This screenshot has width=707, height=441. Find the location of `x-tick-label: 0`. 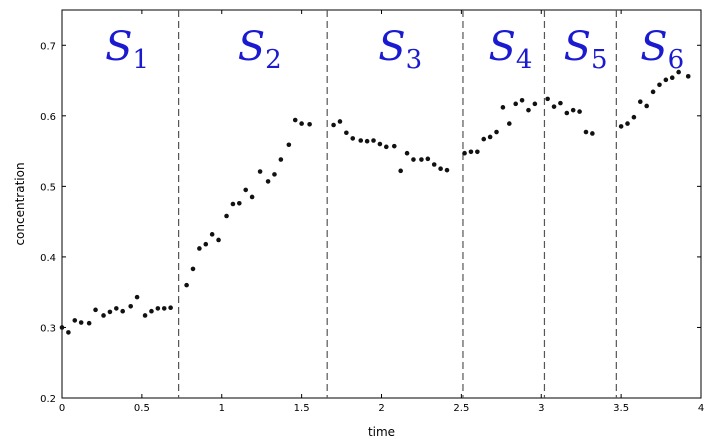

x-tick-label: 0 is located at coordinates (62, 408).